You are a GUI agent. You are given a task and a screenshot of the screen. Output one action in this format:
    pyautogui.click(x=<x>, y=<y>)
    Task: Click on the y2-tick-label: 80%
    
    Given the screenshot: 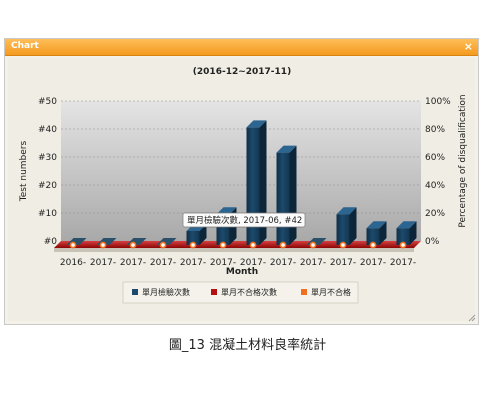 What is the action you would take?
    pyautogui.click(x=435, y=130)
    